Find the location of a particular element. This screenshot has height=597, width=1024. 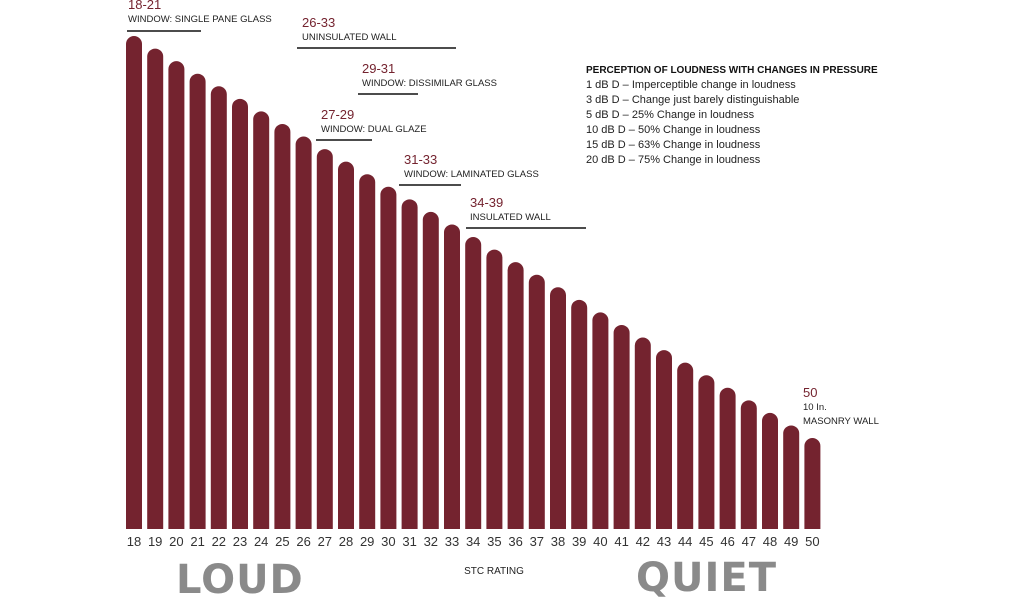

x-tick-label: 35 is located at coordinates (494, 541).